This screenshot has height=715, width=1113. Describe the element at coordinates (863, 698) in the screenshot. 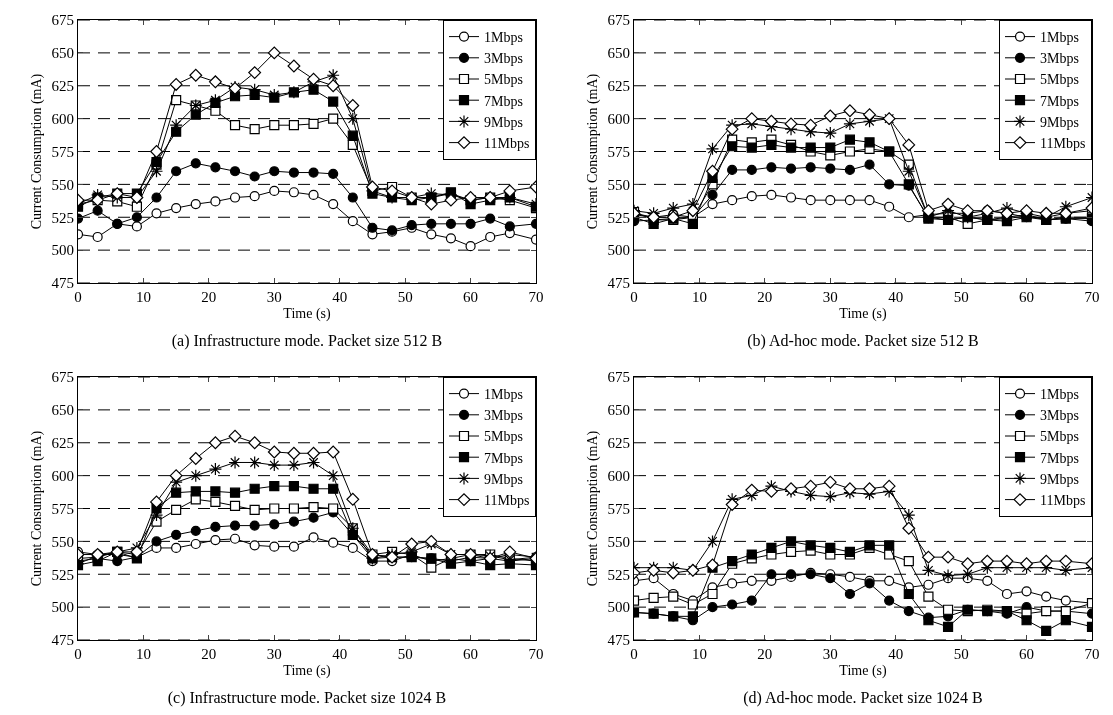

I see `text: (d) Ad-hoc mode. Packet size 1024 B` at that location.